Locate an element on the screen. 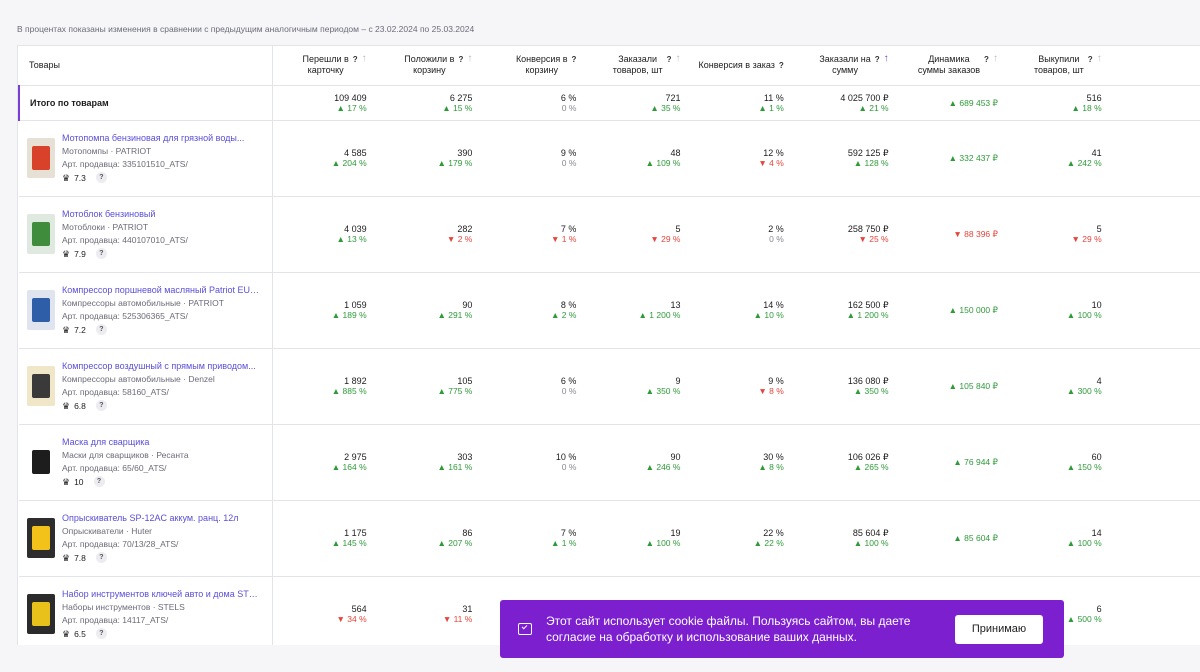  header-label-line: суммы заказов is located at coordinates (949, 70).